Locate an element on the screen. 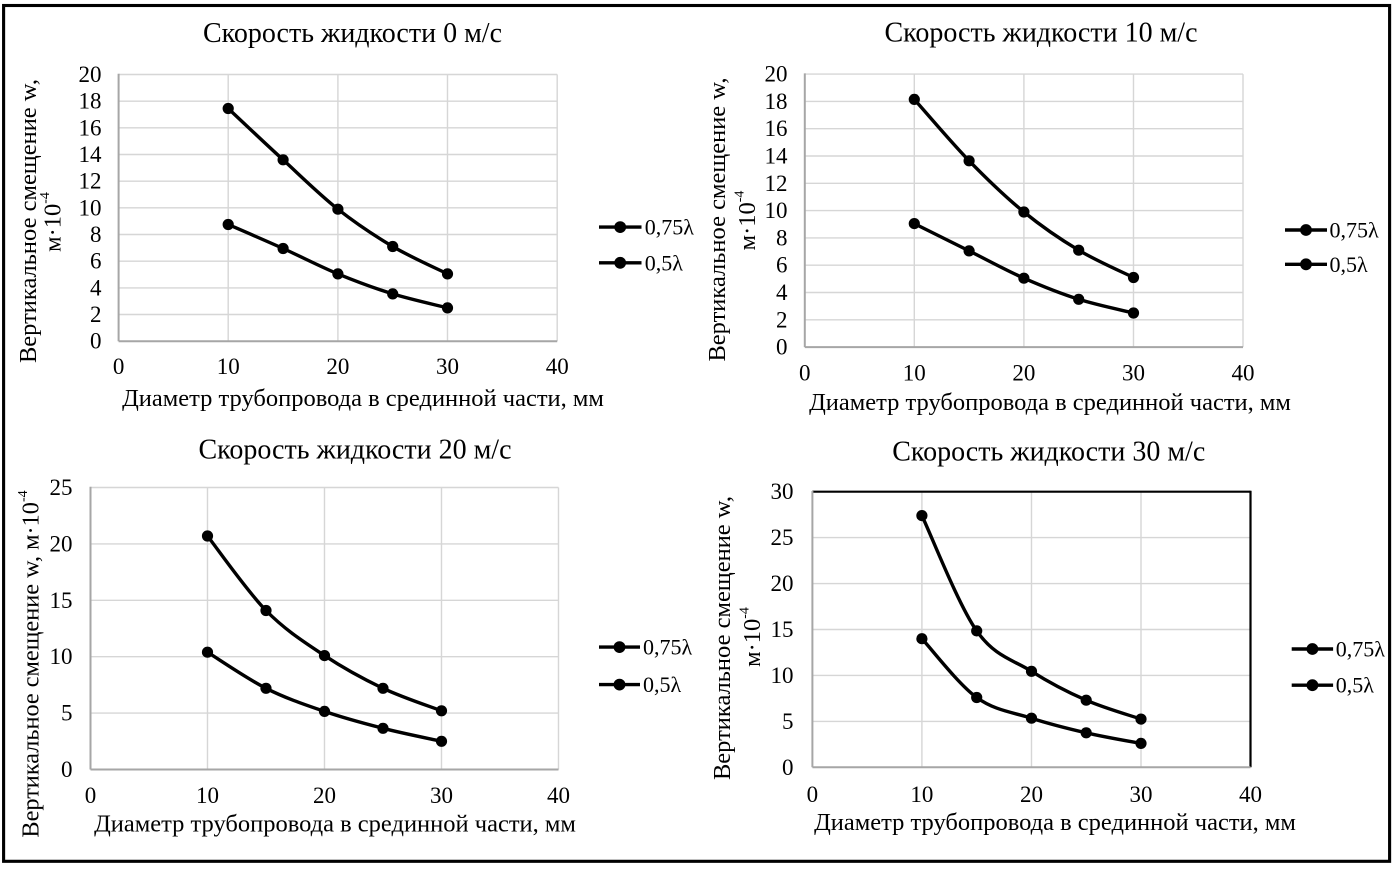 Image resolution: width=1398 pixels, height=875 pixels. svg-text: Скорость жидкости 30 м/с is located at coordinates (1048, 452).